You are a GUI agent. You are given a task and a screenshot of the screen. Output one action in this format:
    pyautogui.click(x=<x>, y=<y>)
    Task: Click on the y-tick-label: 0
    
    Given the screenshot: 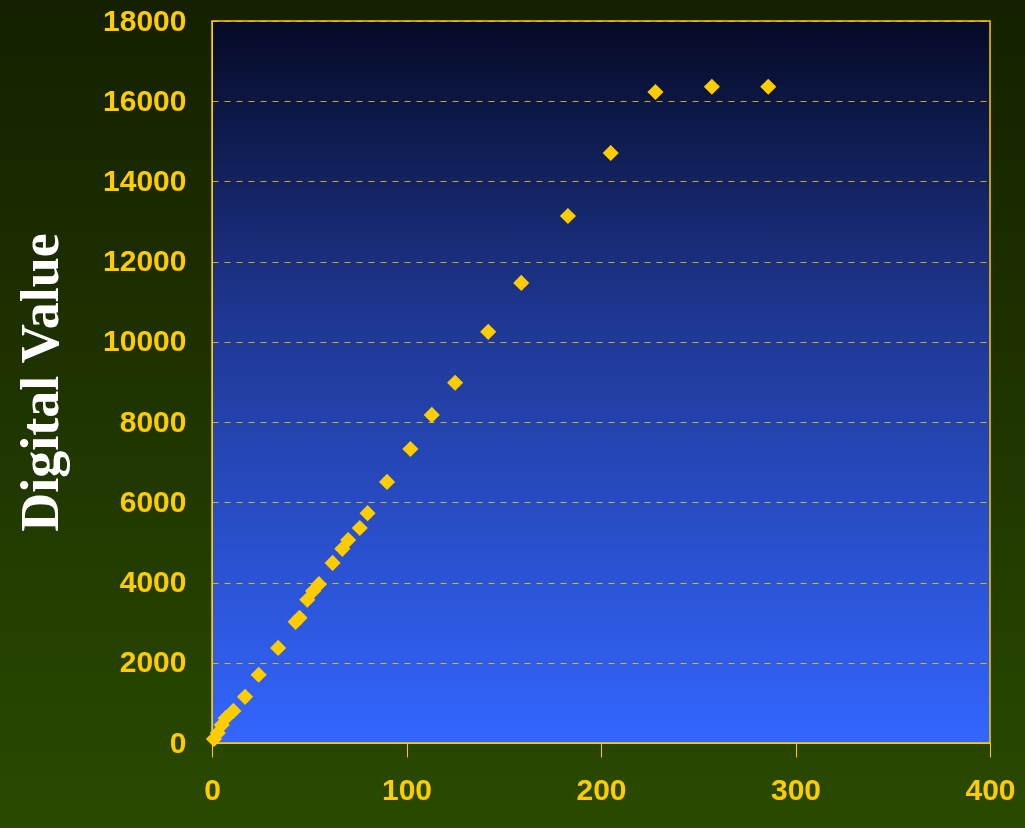 What is the action you would take?
    pyautogui.click(x=178, y=742)
    